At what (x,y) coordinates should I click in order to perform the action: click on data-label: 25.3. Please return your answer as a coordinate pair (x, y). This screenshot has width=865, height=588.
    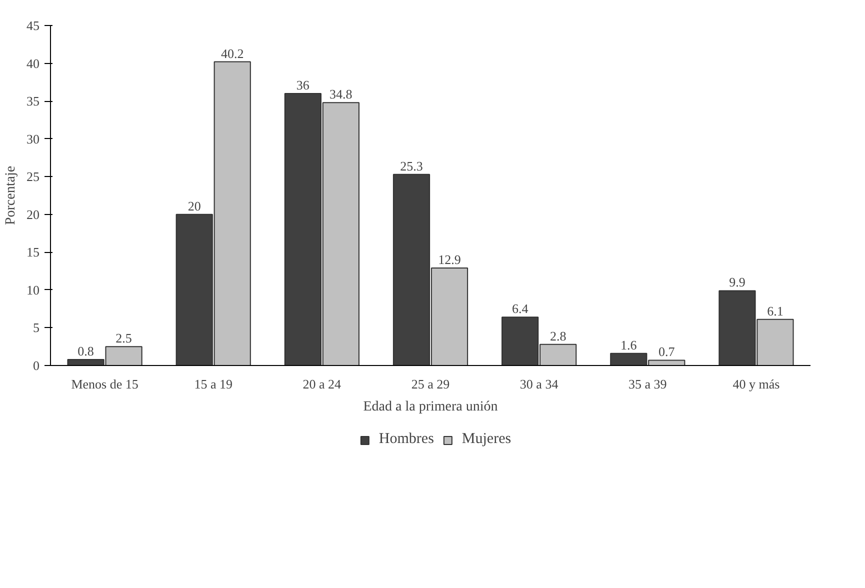
    Looking at the image, I should click on (411, 166).